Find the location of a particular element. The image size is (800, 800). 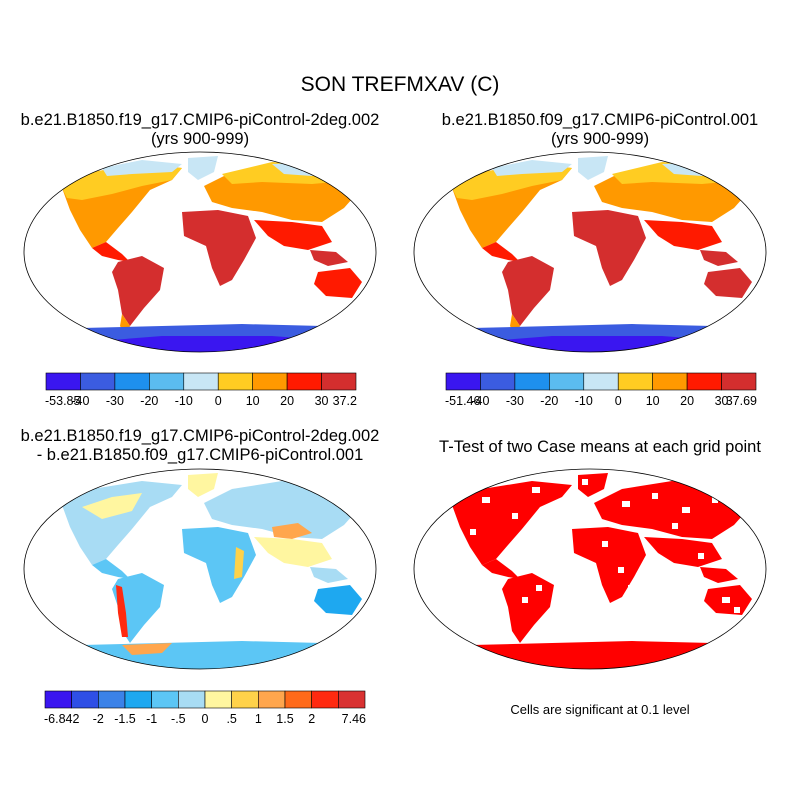

tibet-warm-patch is located at coordinates (292, 531).